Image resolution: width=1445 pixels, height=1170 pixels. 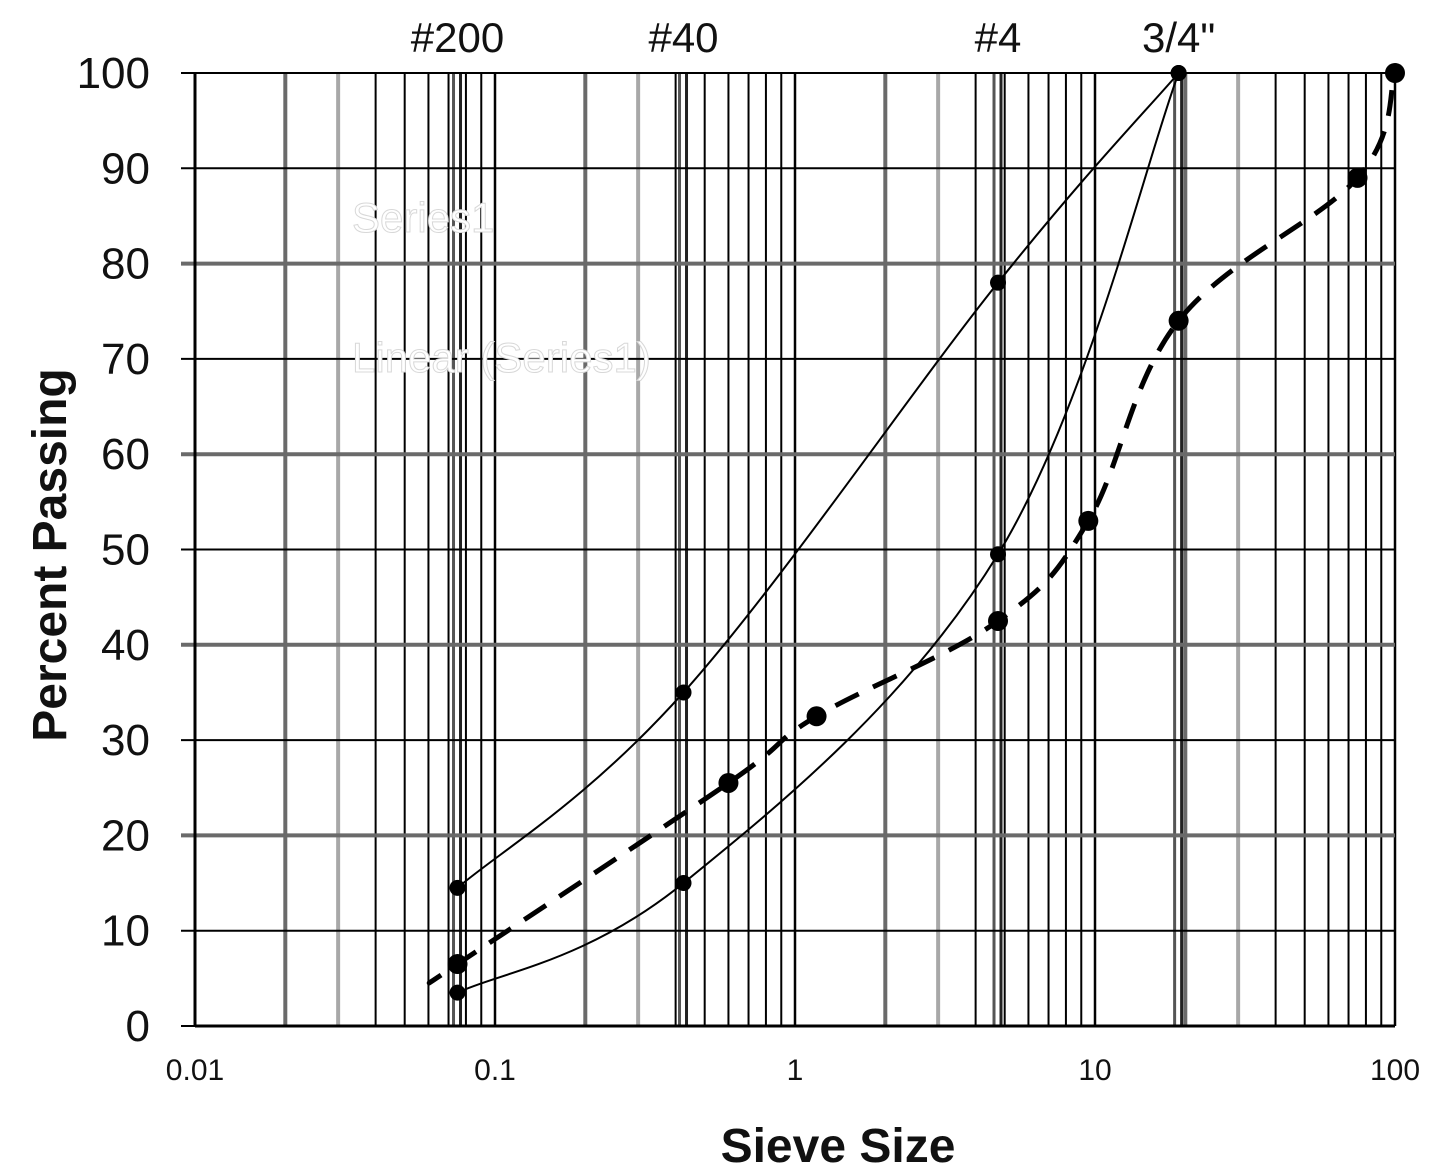 I want to click on y-tick-labels: 0 10 20 30 40 50 60 70 80 90 100, so click(x=113, y=550).